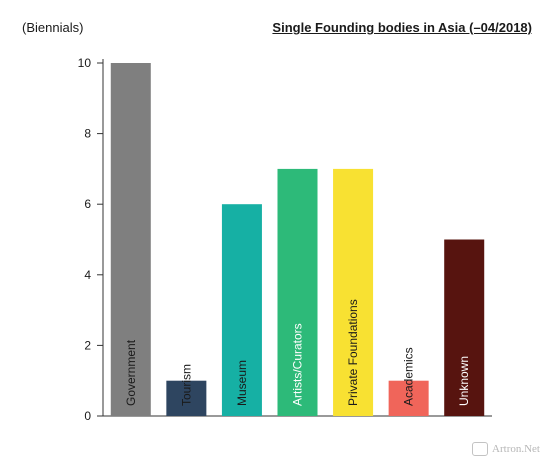 The image size is (550, 462). I want to click on bar-category-label: Tourism, so click(186, 385).